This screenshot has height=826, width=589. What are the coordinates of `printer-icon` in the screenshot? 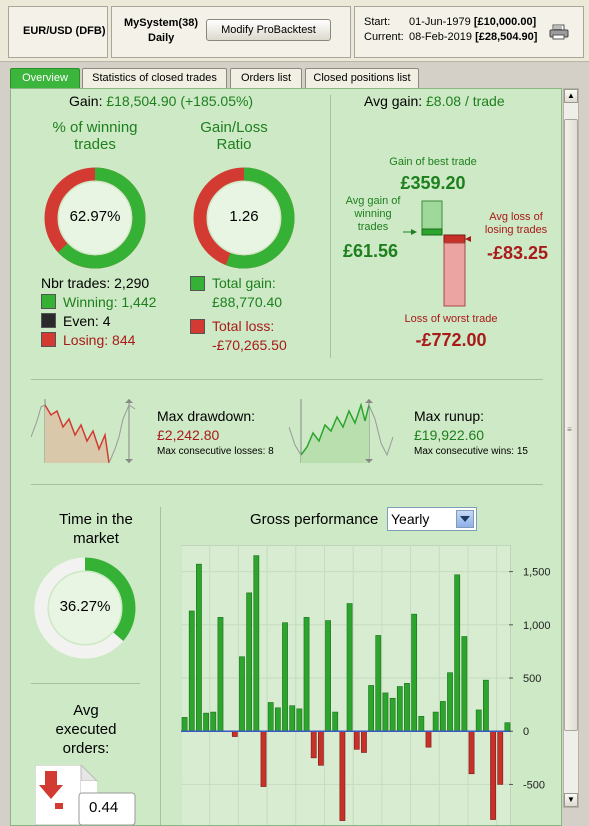 It's located at (559, 32).